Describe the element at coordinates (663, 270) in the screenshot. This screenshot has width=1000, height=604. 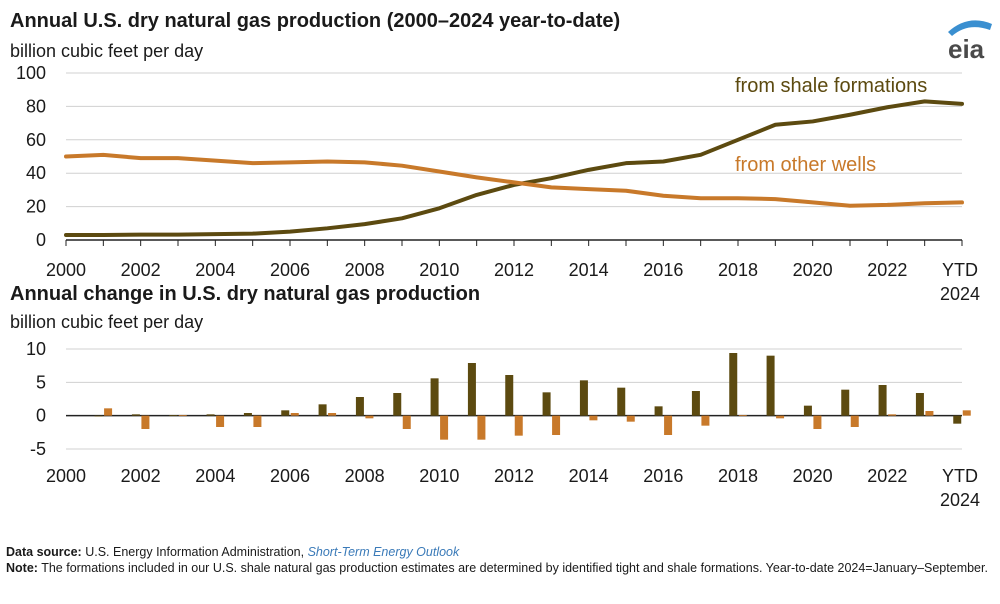
I see `top-x-tick-label: 2016` at that location.